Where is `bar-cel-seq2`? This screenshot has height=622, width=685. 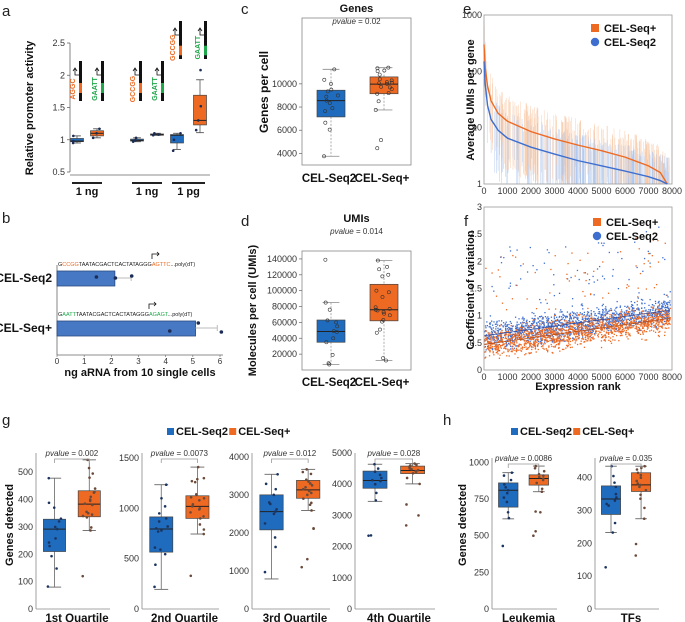
bar-cel-seq2 is located at coordinates (86, 278).